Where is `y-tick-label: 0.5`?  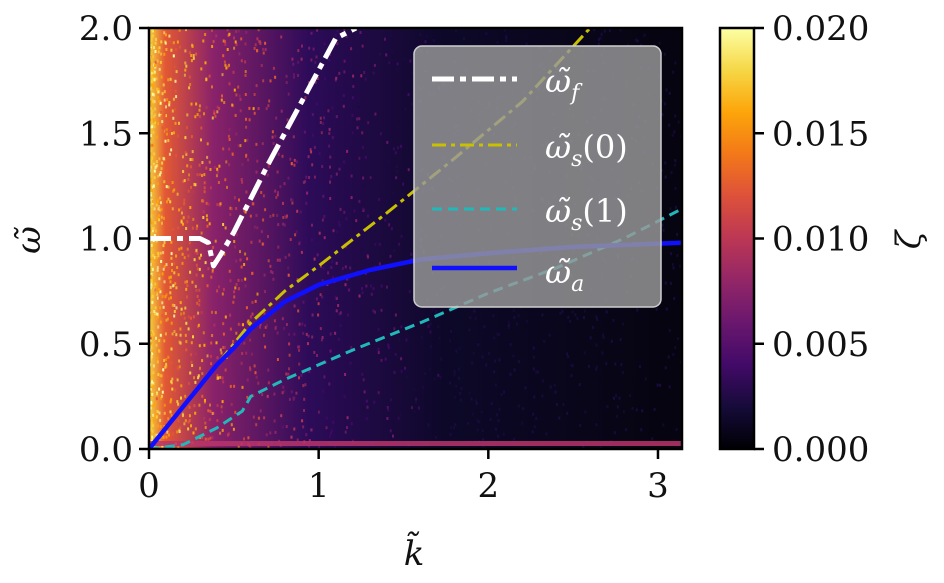
y-tick-label: 0.5 is located at coordinates (106, 345).